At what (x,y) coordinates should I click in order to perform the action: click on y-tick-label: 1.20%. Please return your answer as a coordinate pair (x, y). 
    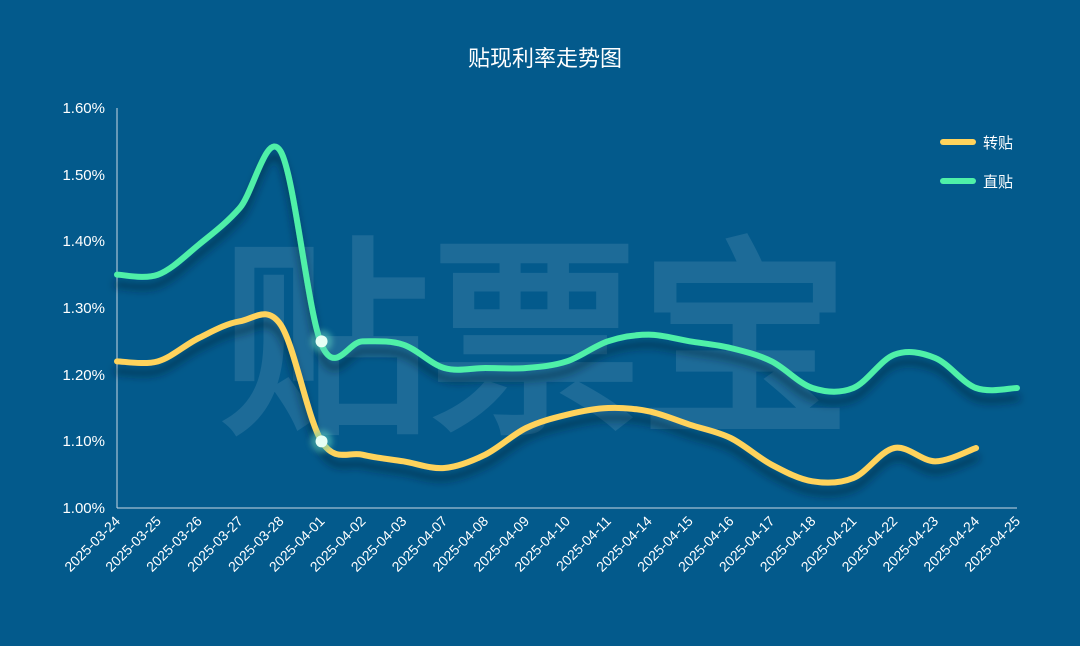
    Looking at the image, I should click on (83, 375).